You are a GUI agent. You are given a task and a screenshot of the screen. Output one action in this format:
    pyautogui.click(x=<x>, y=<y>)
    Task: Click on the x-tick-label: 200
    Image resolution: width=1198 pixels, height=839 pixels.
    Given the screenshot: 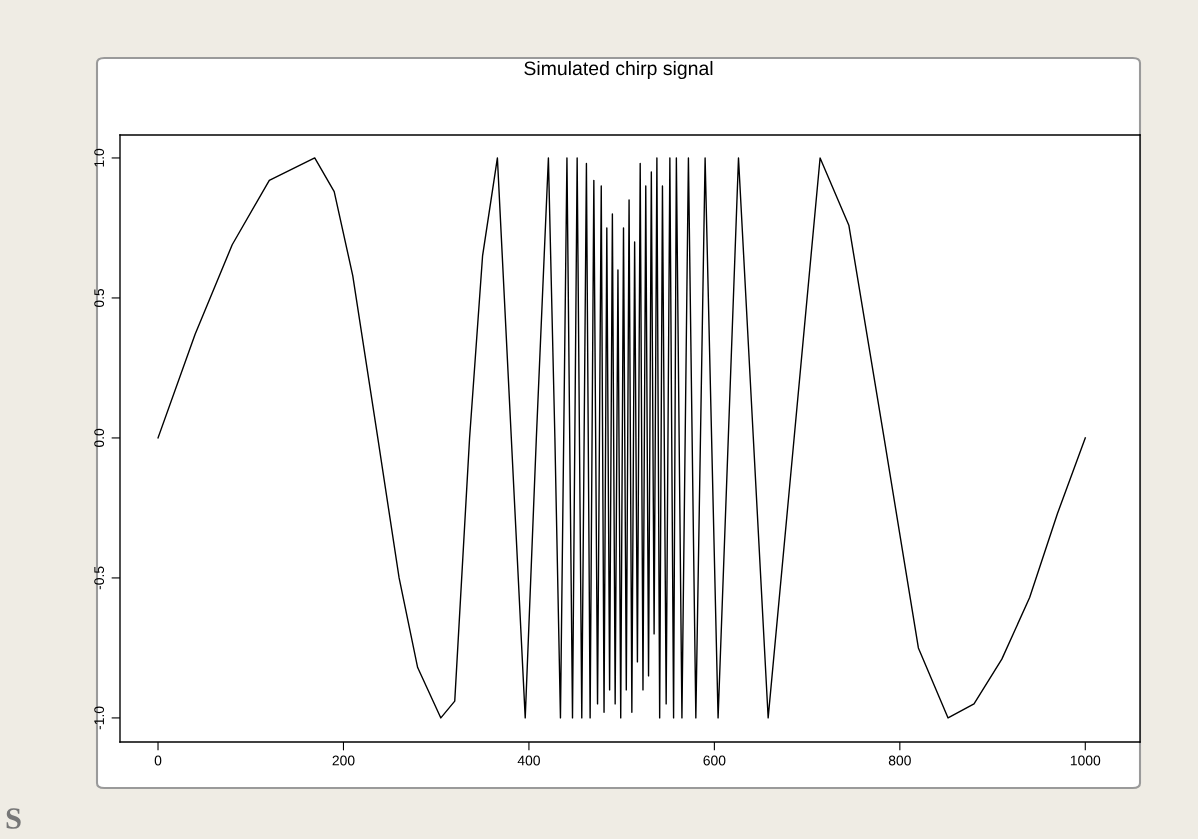 What is the action you would take?
    pyautogui.click(x=343, y=760)
    